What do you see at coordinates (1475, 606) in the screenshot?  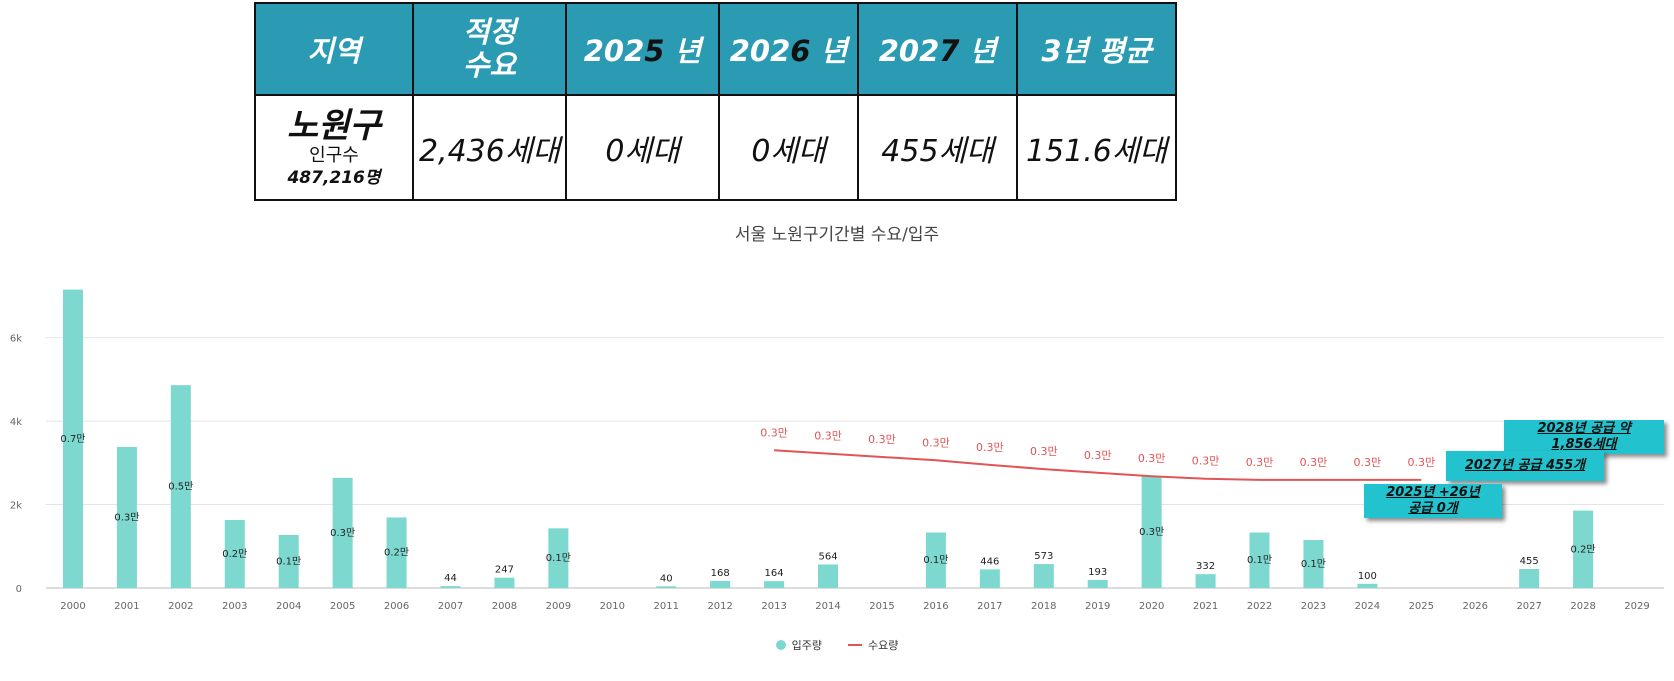 I see `x-tick-label: 2026` at bounding box center [1475, 606].